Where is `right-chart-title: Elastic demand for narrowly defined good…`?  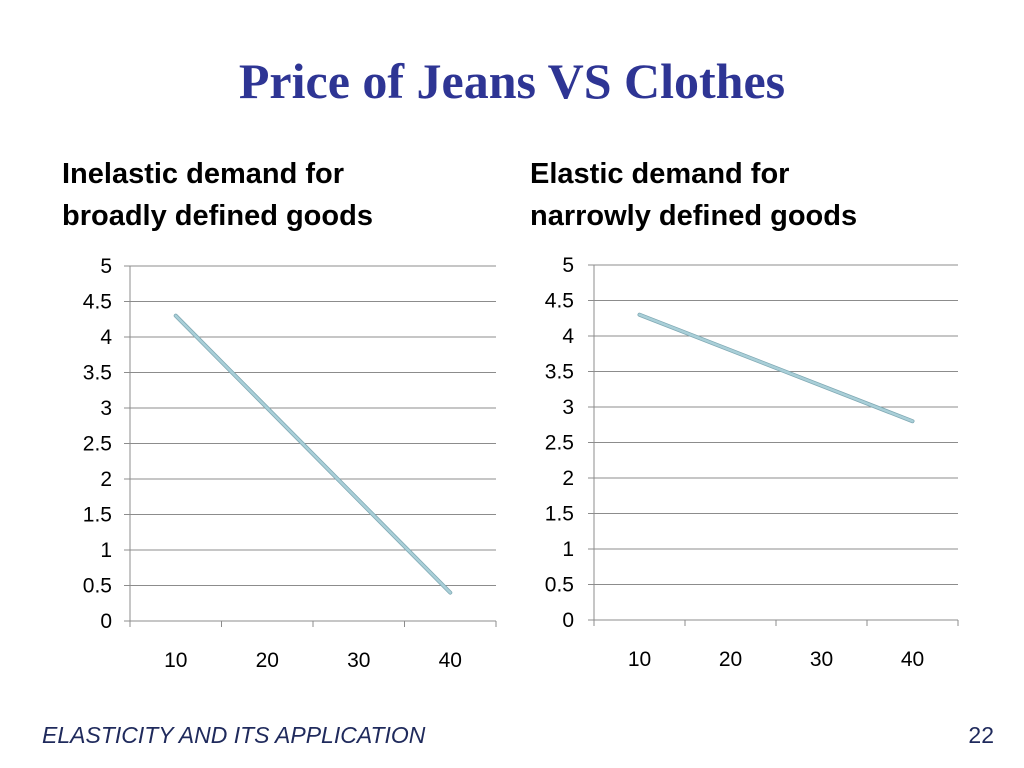
right-chart-title: Elastic demand for narrowly defined good… is located at coordinates (760, 195).